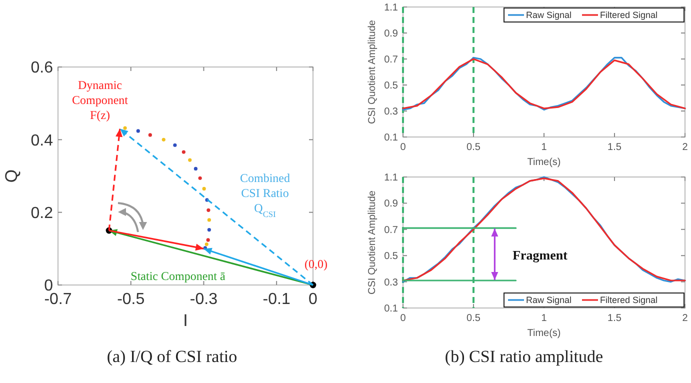 The width and height of the screenshot is (691, 383). What do you see at coordinates (524, 356) in the screenshot?
I see `text: (b) CSI ratio amplitude` at bounding box center [524, 356].